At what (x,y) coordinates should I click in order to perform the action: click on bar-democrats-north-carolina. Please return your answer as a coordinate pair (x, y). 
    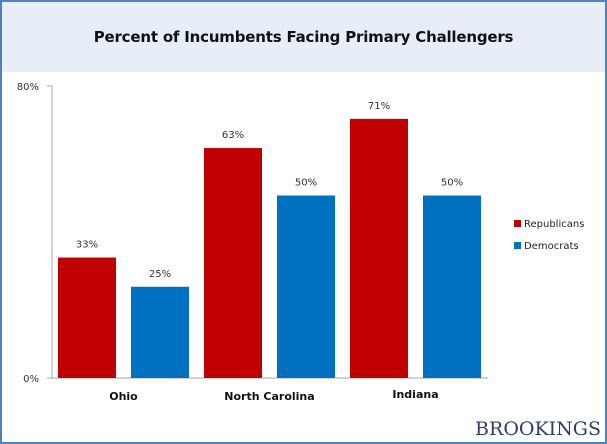
    Looking at the image, I should click on (306, 286).